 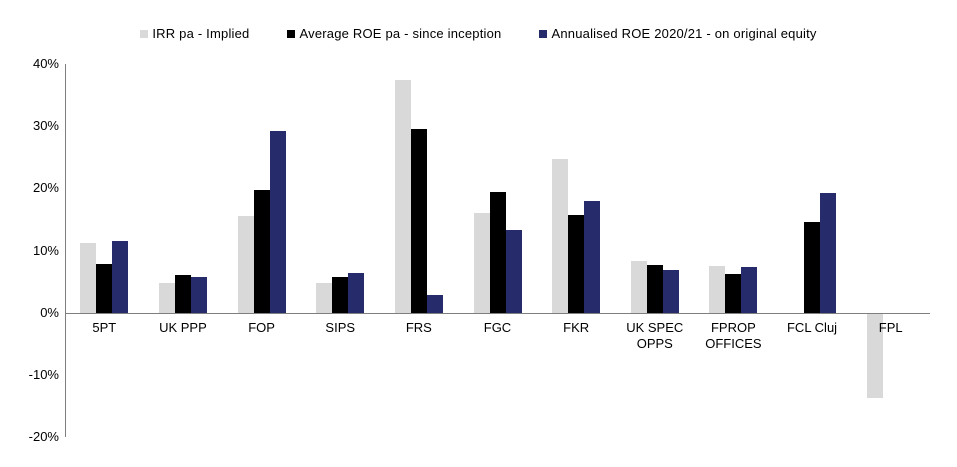 I want to click on y-axis-line, so click(x=65, y=250).